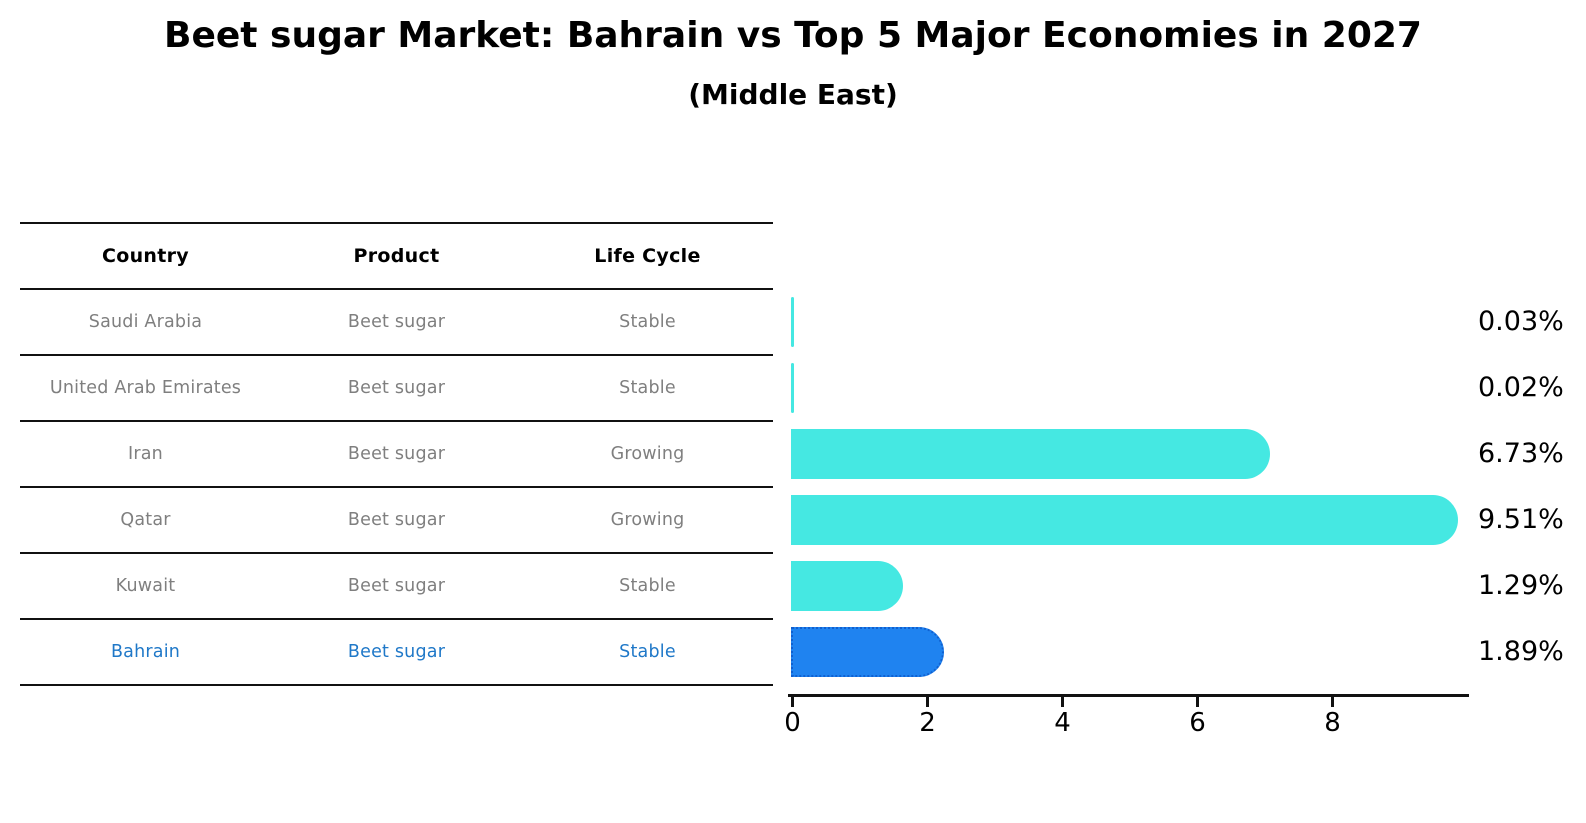 The width and height of the screenshot is (1586, 823). Describe the element at coordinates (1521, 387) in the screenshot. I see `value-label-united-arab-emirates: 0.02%` at that location.